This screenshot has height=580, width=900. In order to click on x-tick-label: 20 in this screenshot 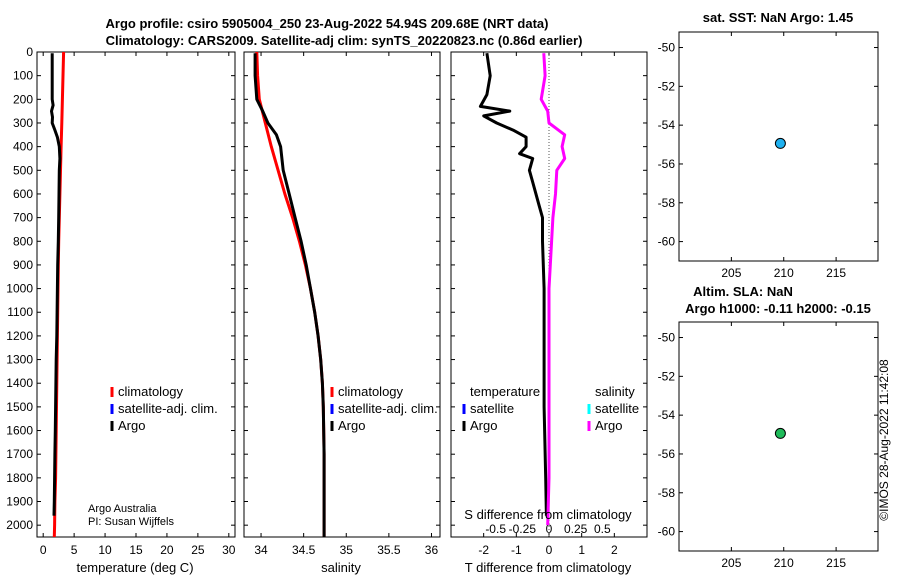, I will do `click(167, 550)`.